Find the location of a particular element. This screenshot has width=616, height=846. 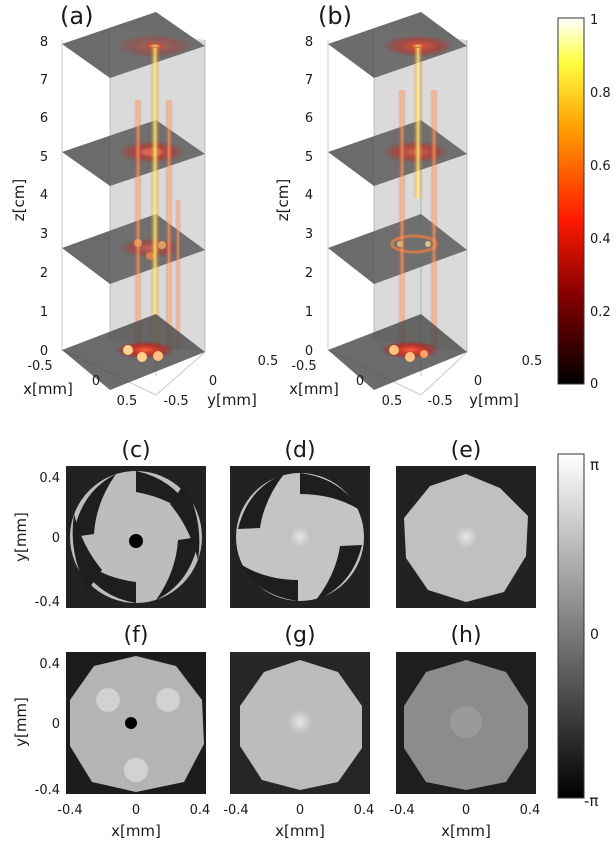

colorbar-tick: 0.6 is located at coordinates (600, 166).